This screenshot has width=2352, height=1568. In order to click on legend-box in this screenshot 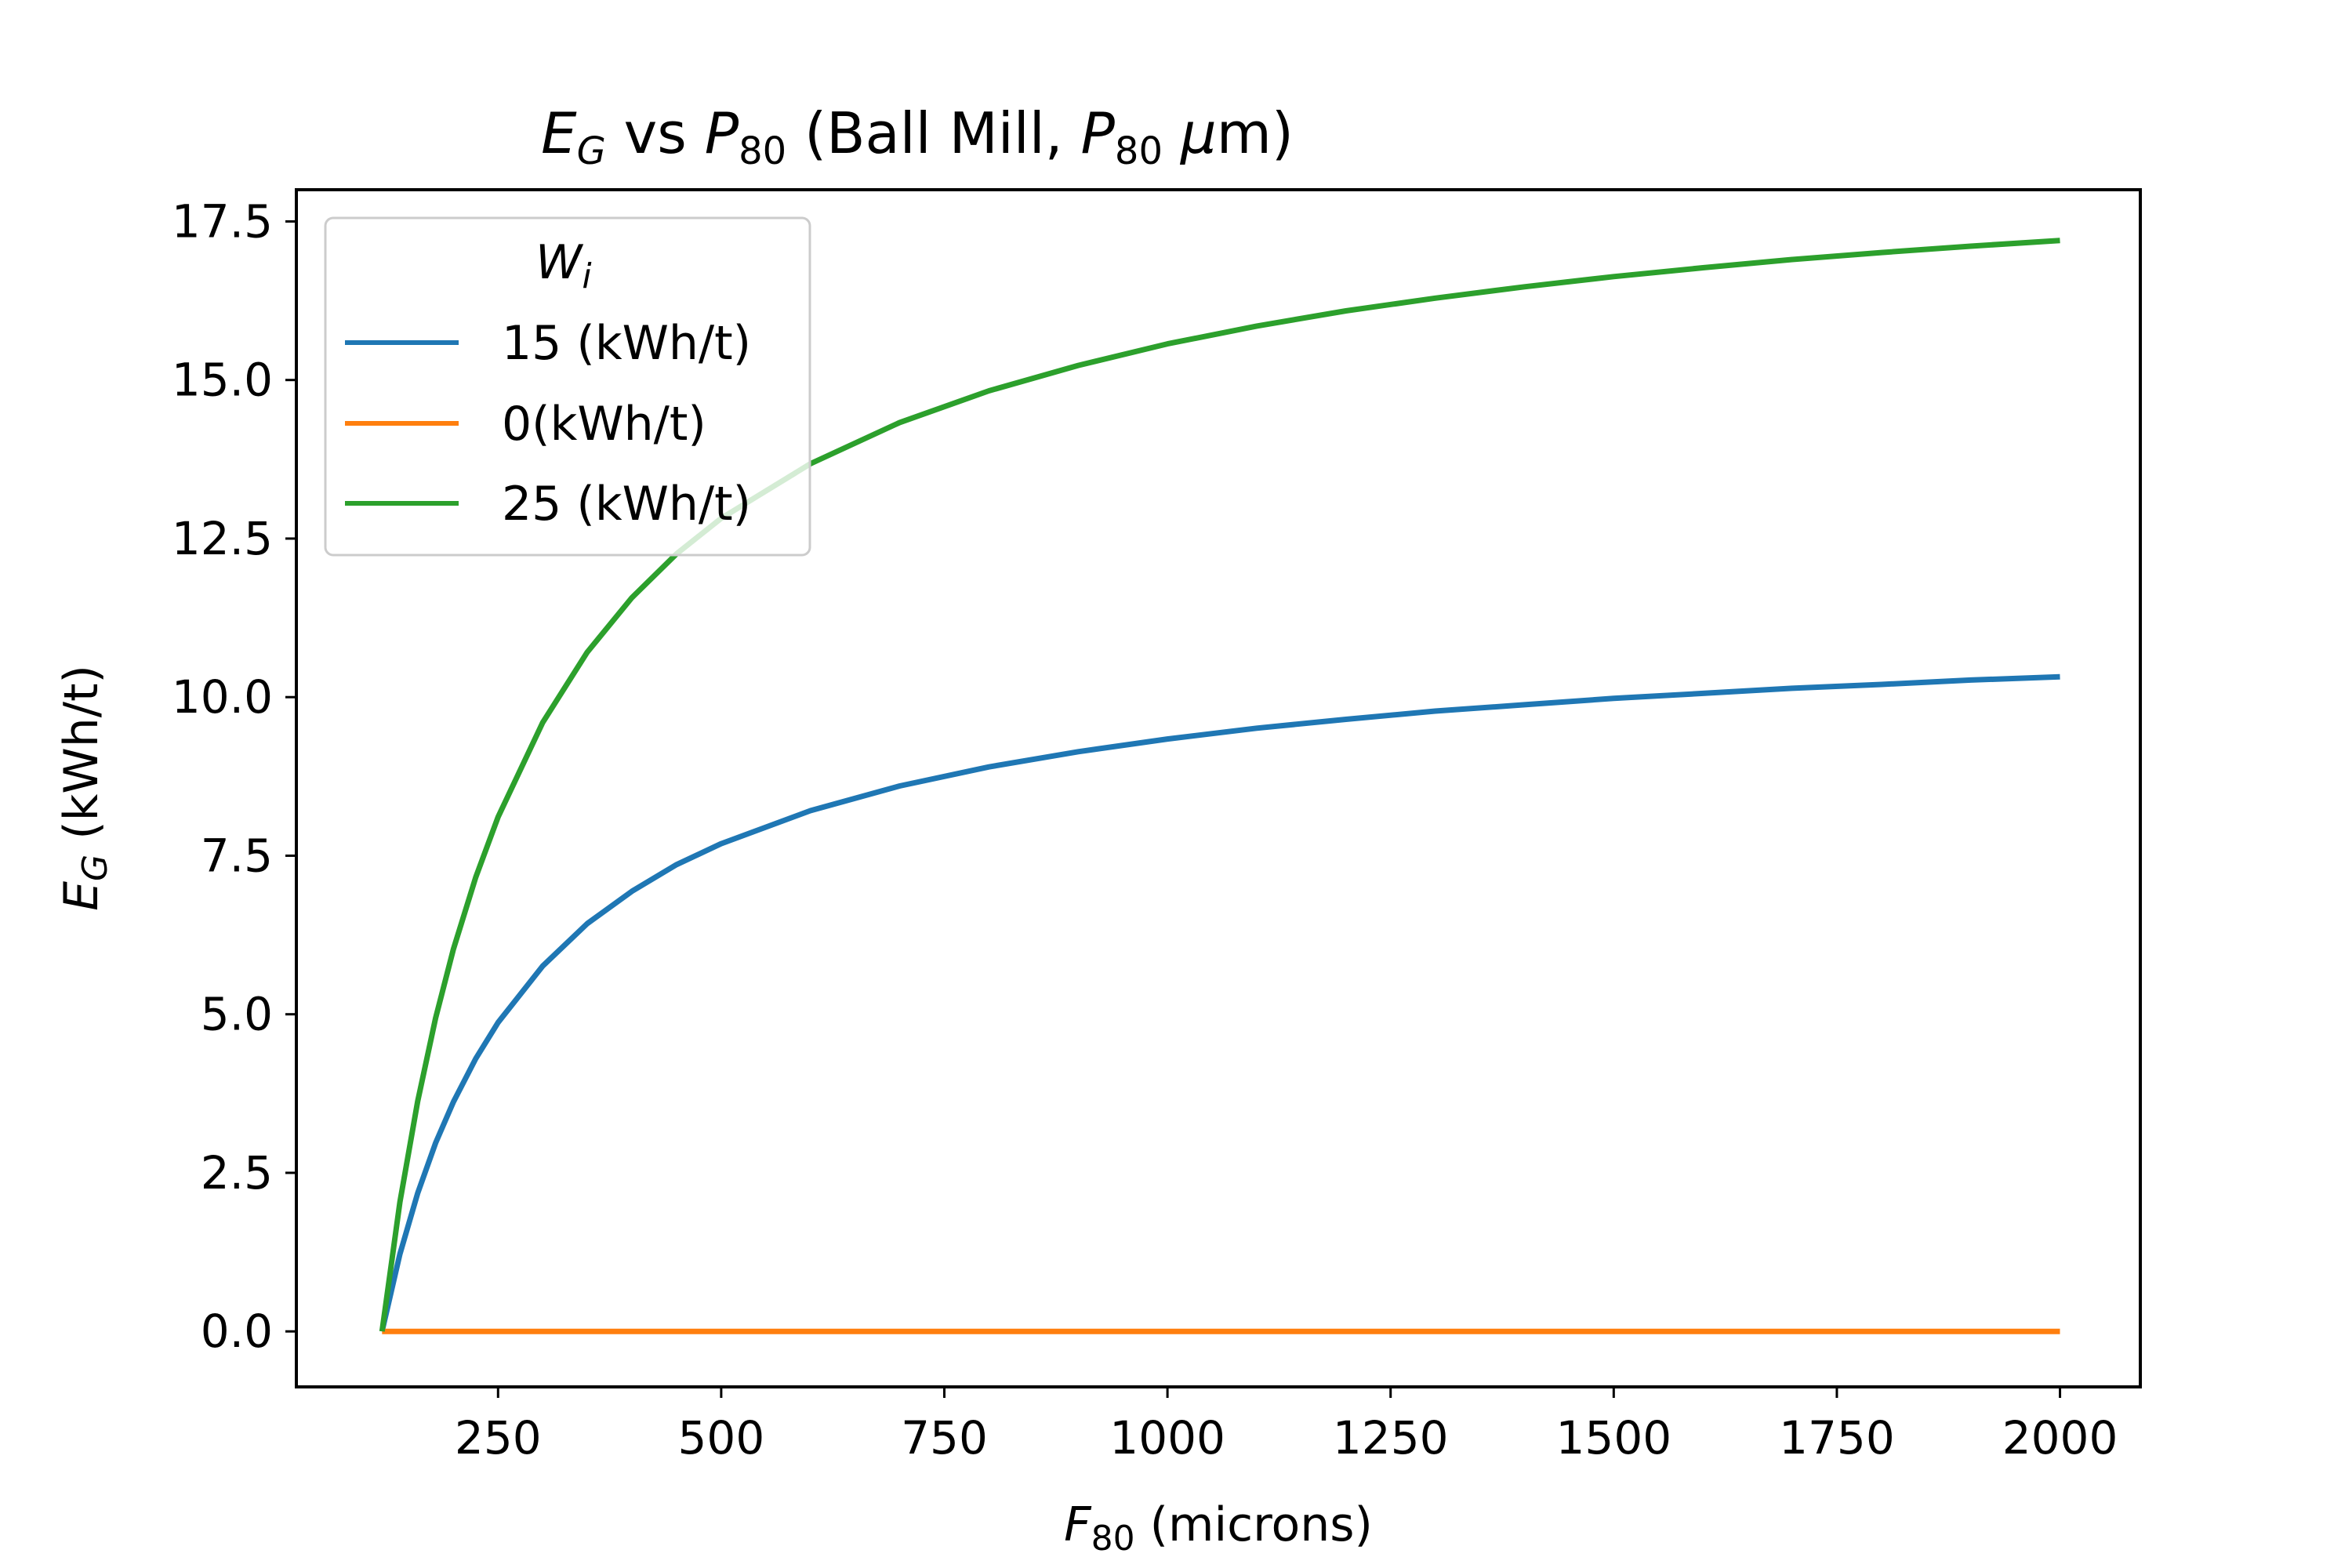, I will do `click(567, 386)`.